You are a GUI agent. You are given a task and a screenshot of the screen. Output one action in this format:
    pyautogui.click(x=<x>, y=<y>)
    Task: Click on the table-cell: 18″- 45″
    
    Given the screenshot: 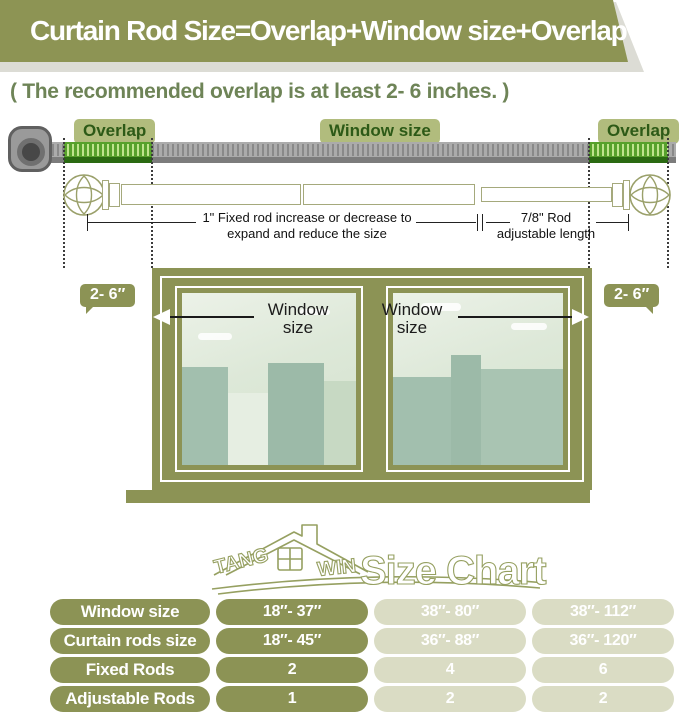 What is the action you would take?
    pyautogui.click(x=292, y=641)
    